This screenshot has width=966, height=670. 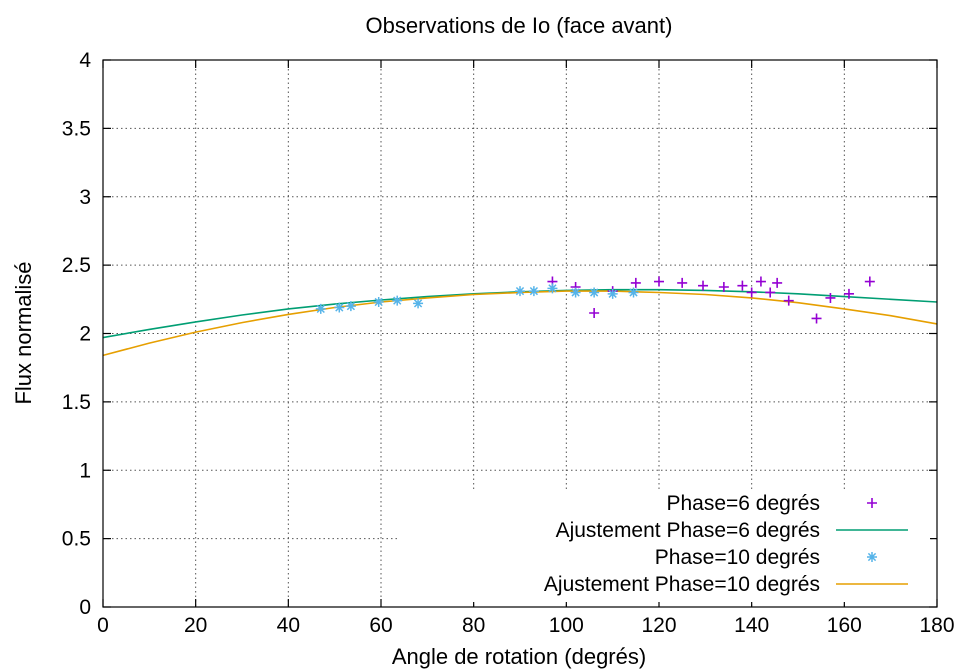 I want to click on x-tick-label: 80, so click(x=473, y=625).